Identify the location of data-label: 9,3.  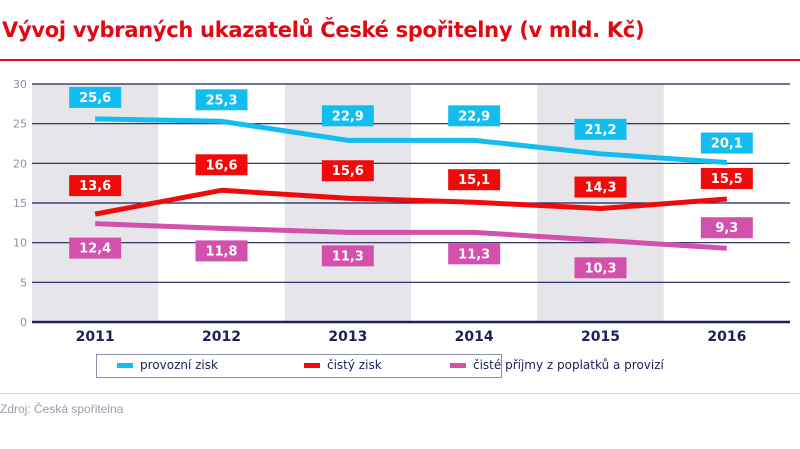
(726, 228).